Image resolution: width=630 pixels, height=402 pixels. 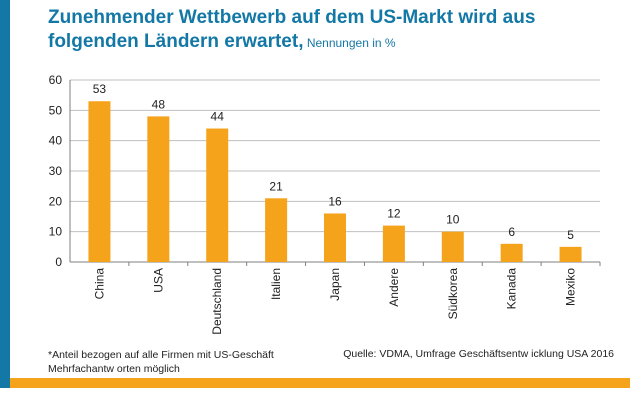 What do you see at coordinates (5, 194) in the screenshot?
I see `left-accent-bar` at bounding box center [5, 194].